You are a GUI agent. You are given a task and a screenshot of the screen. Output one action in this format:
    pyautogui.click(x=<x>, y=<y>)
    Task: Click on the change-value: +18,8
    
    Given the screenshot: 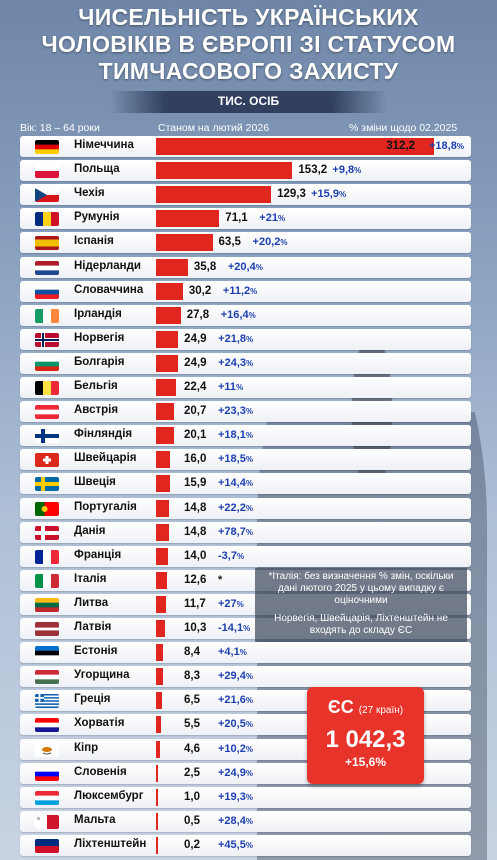 What is the action you would take?
    pyautogui.click(x=443, y=146)
    